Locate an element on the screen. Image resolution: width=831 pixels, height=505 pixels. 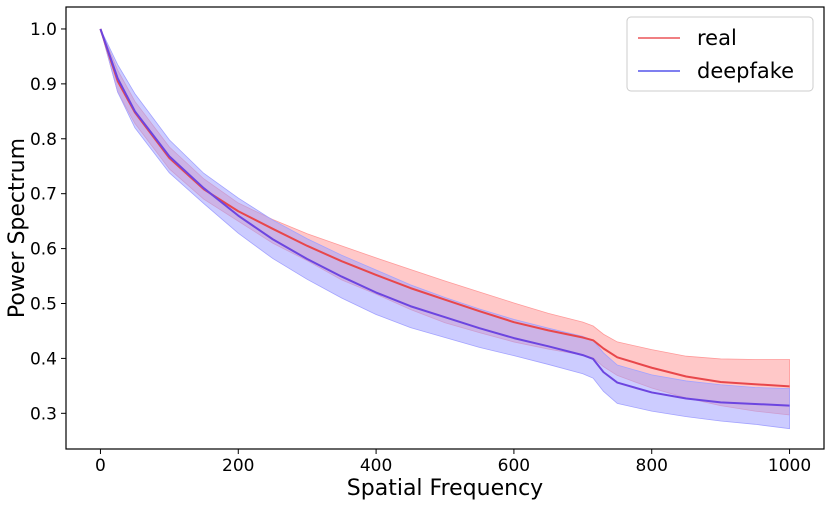
legend-box is located at coordinates (720, 54).